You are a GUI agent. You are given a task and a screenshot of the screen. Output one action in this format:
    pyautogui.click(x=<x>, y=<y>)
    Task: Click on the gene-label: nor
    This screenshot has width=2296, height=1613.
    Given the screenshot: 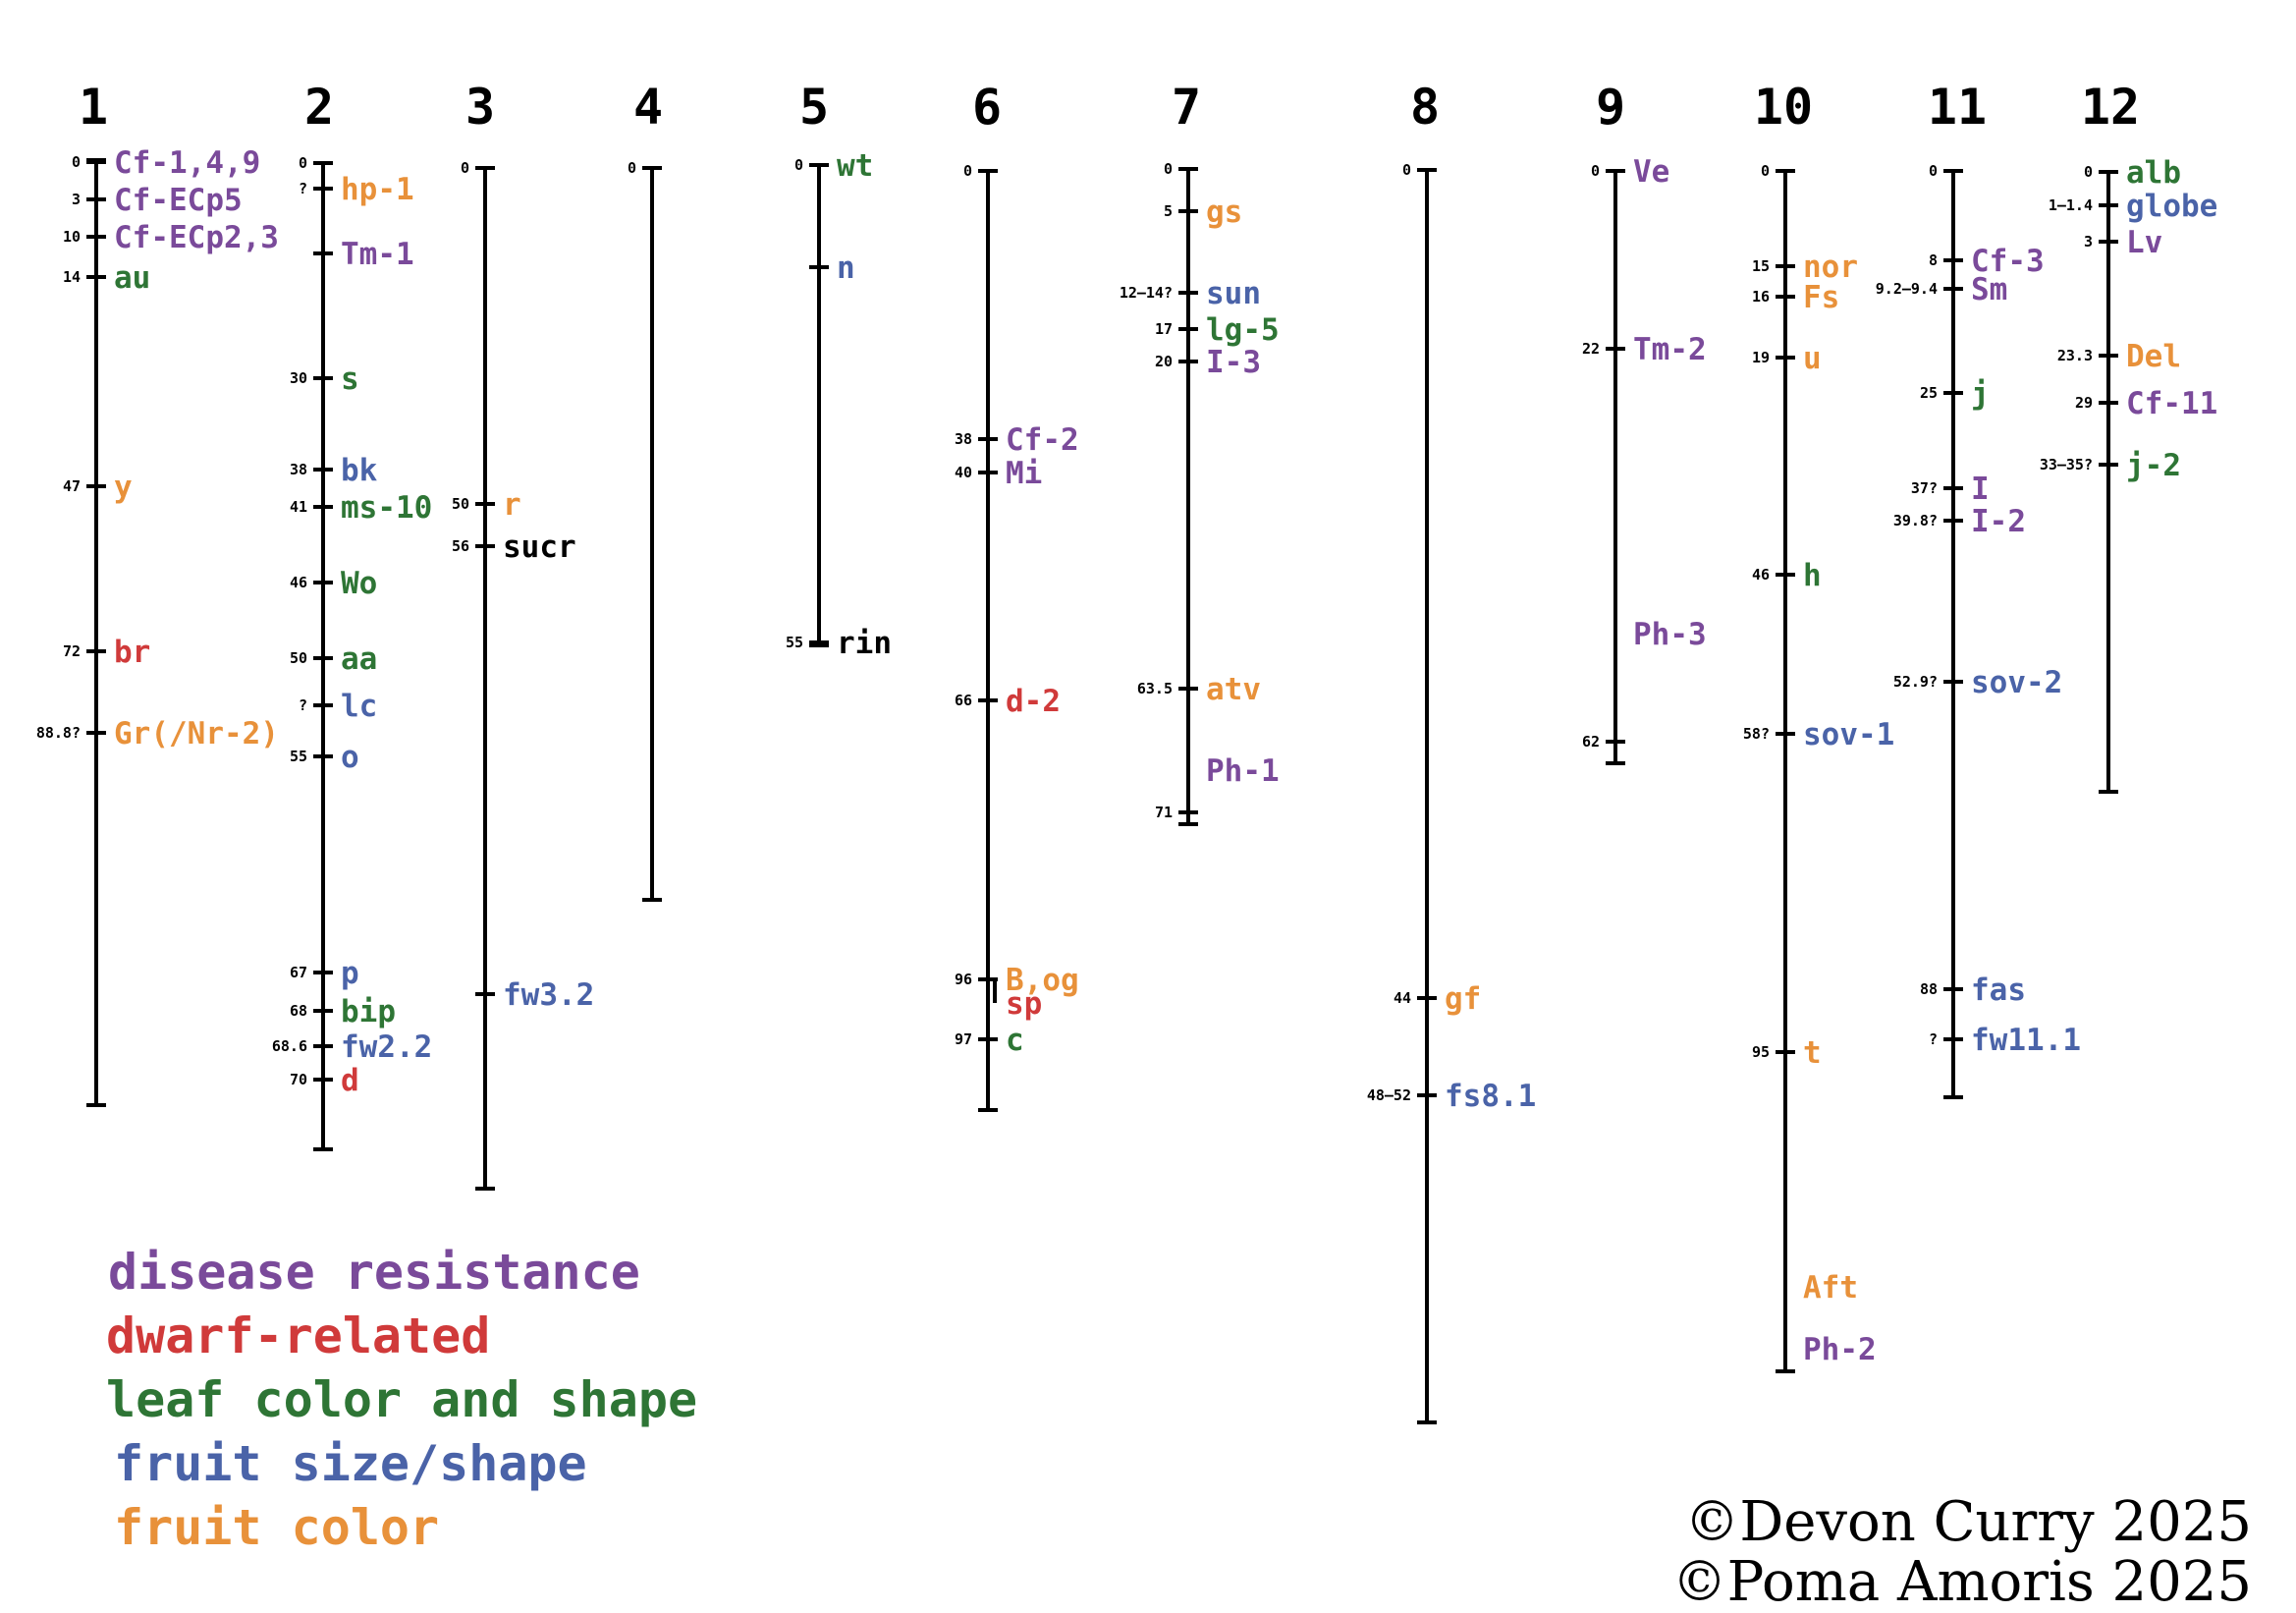 What is the action you would take?
    pyautogui.click(x=1830, y=267)
    